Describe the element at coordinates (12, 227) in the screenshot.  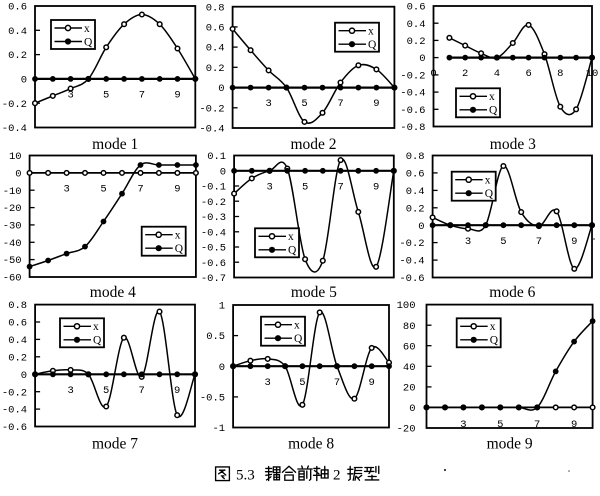
I see `svg-text: -30` at that location.